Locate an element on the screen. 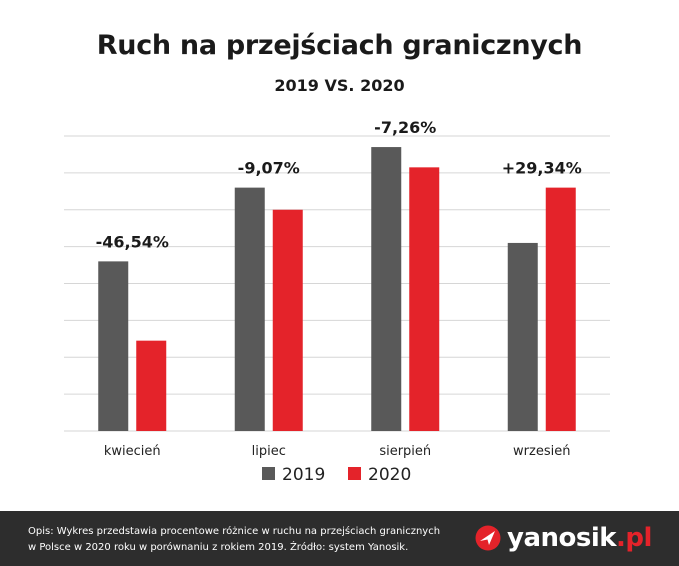  legend-label-2020: 2020 is located at coordinates (389, 475).